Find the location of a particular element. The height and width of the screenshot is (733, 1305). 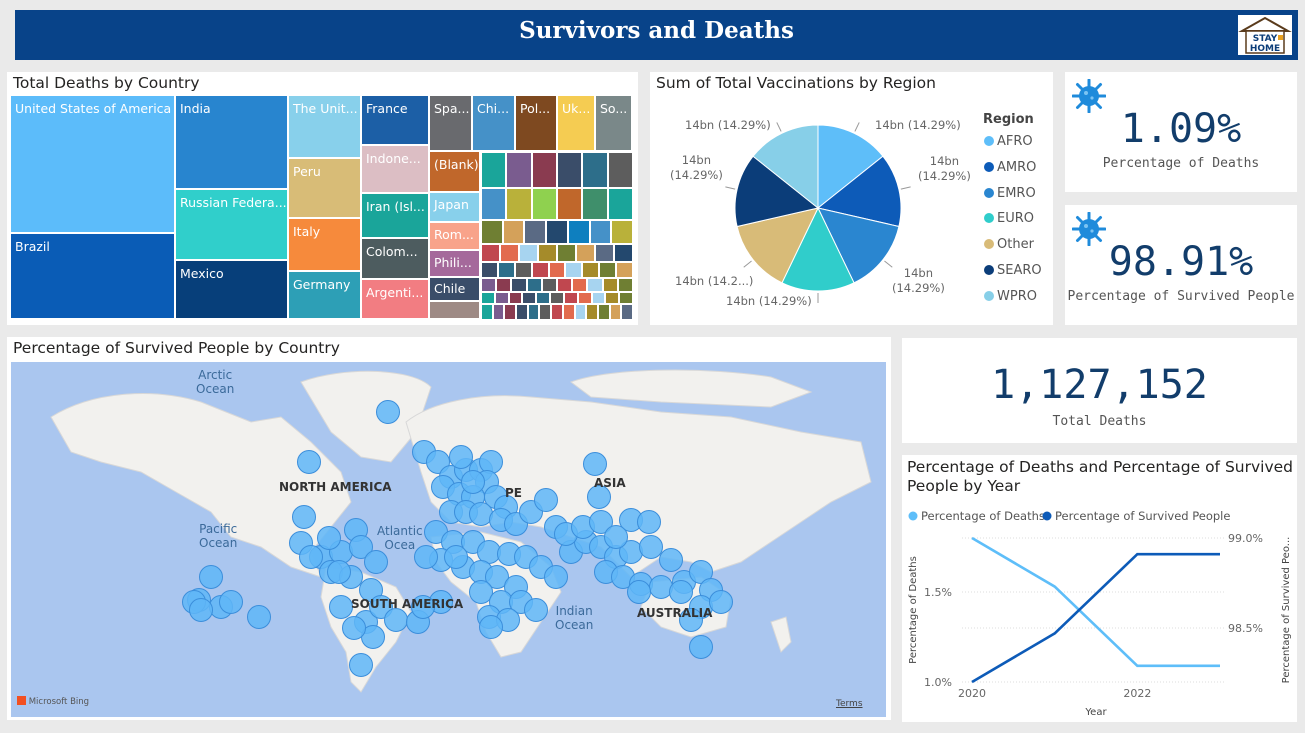

map-terms-link: Terms is located at coordinates (849, 704).